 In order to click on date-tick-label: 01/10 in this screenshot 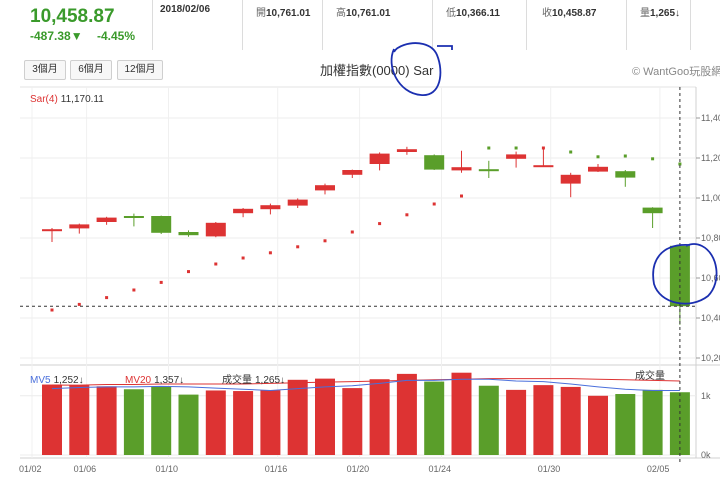, I will do `click(167, 469)`.